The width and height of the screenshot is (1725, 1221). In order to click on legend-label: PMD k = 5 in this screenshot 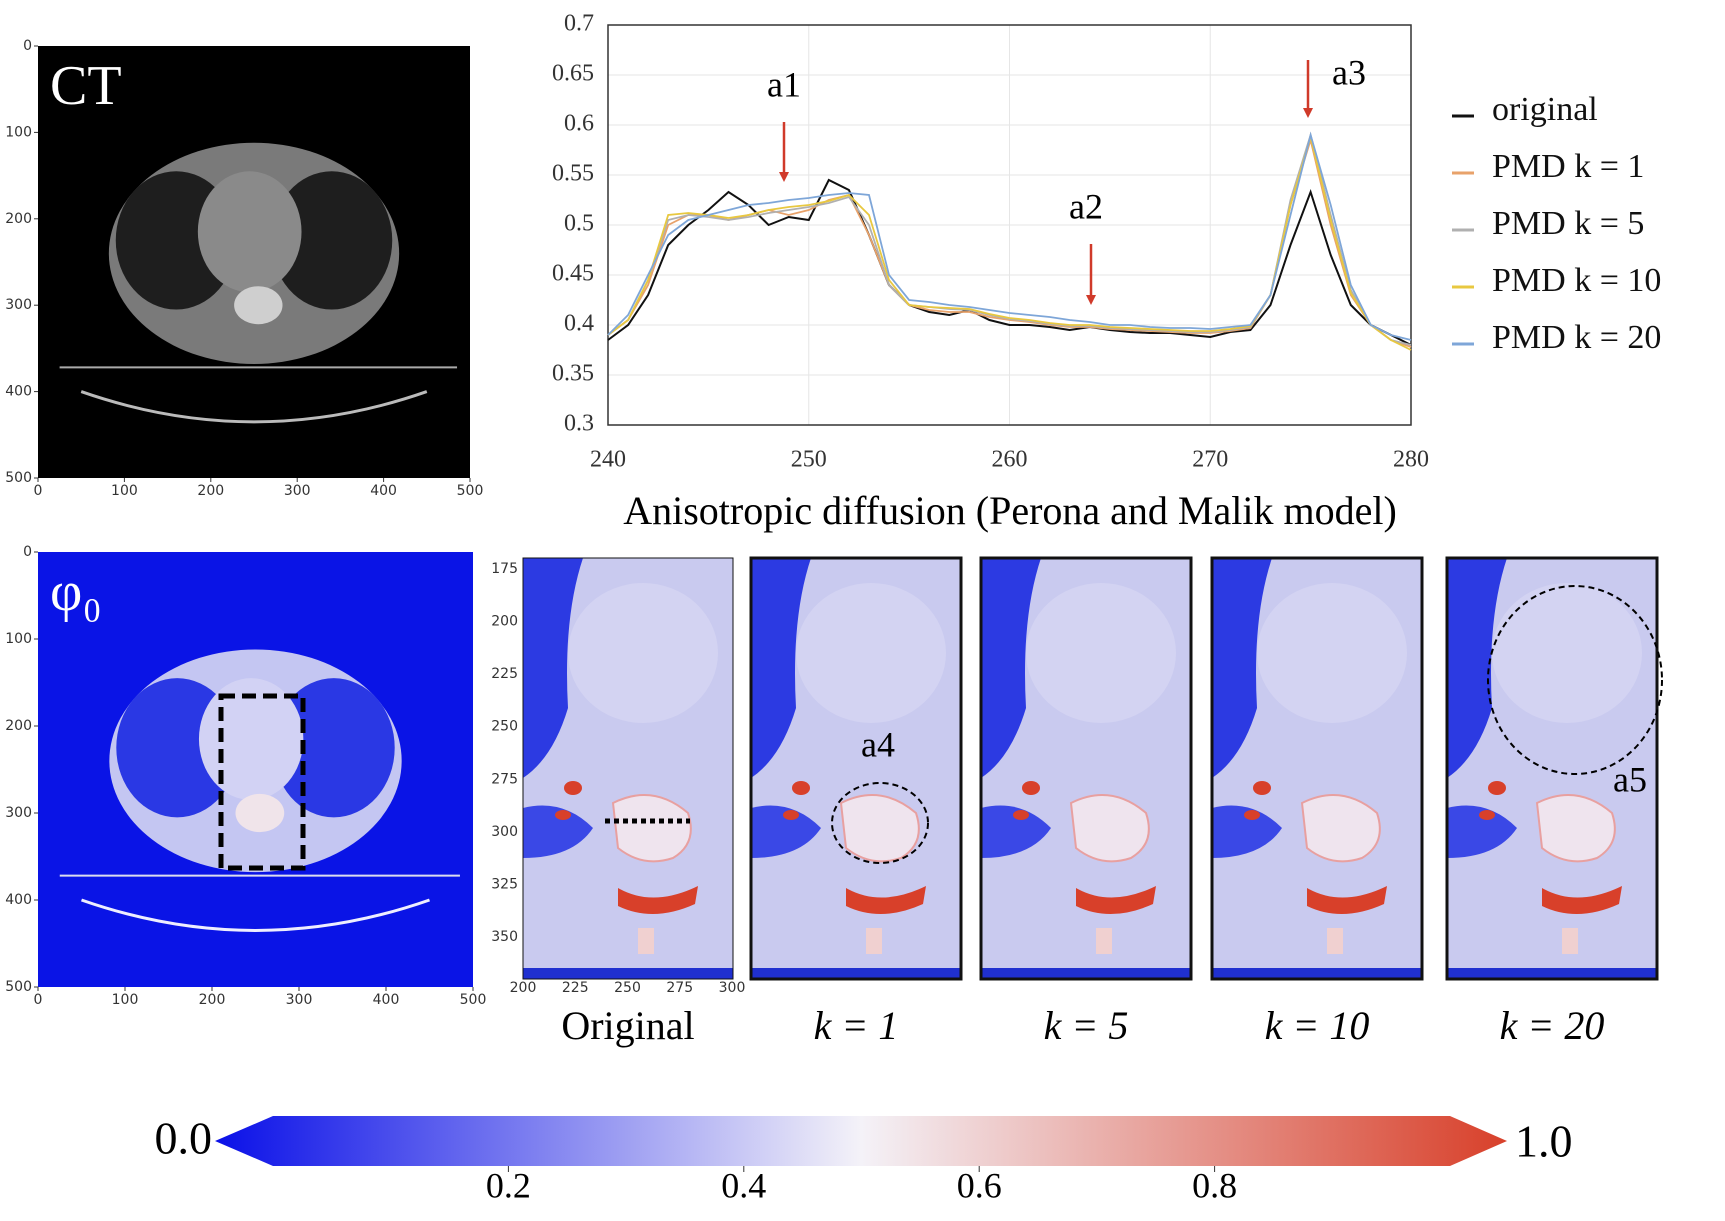, I will do `click(1568, 223)`.